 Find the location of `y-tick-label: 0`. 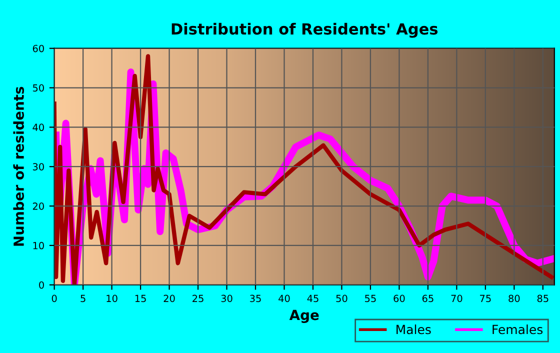

y-tick-label: 0 is located at coordinates (41, 285).